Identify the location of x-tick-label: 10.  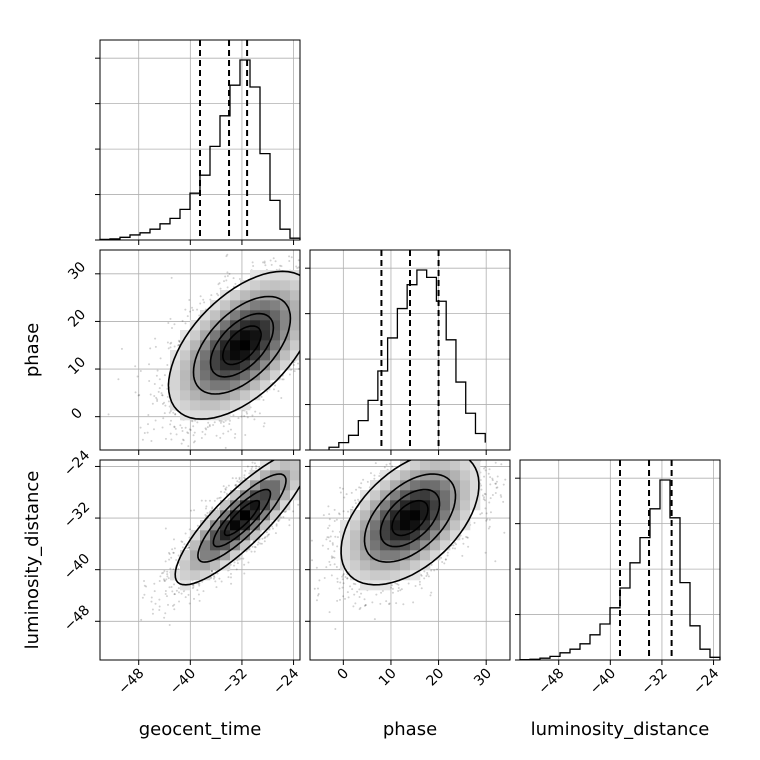
(388, 678).